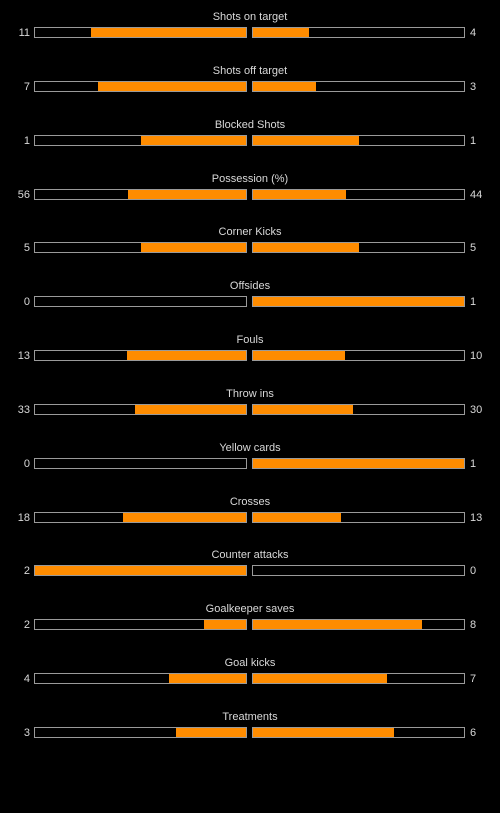 The width and height of the screenshot is (500, 813). I want to click on away-value: 5, so click(473, 248).